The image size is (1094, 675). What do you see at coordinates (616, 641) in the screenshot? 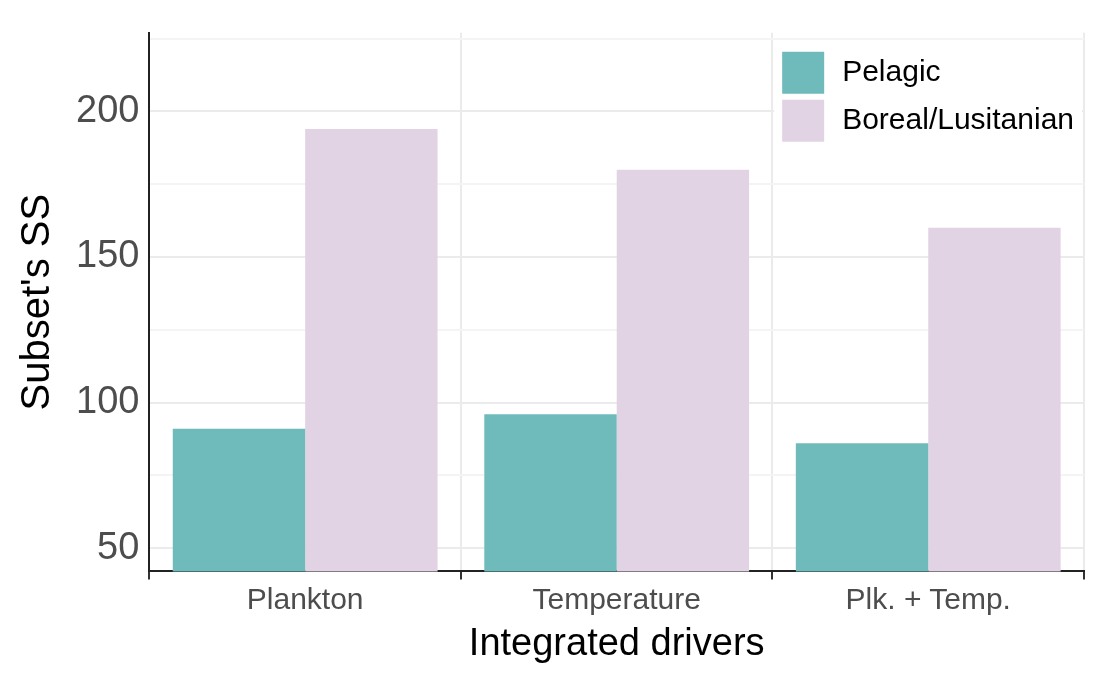
I see `x-axis-title: Integrated drivers` at bounding box center [616, 641].